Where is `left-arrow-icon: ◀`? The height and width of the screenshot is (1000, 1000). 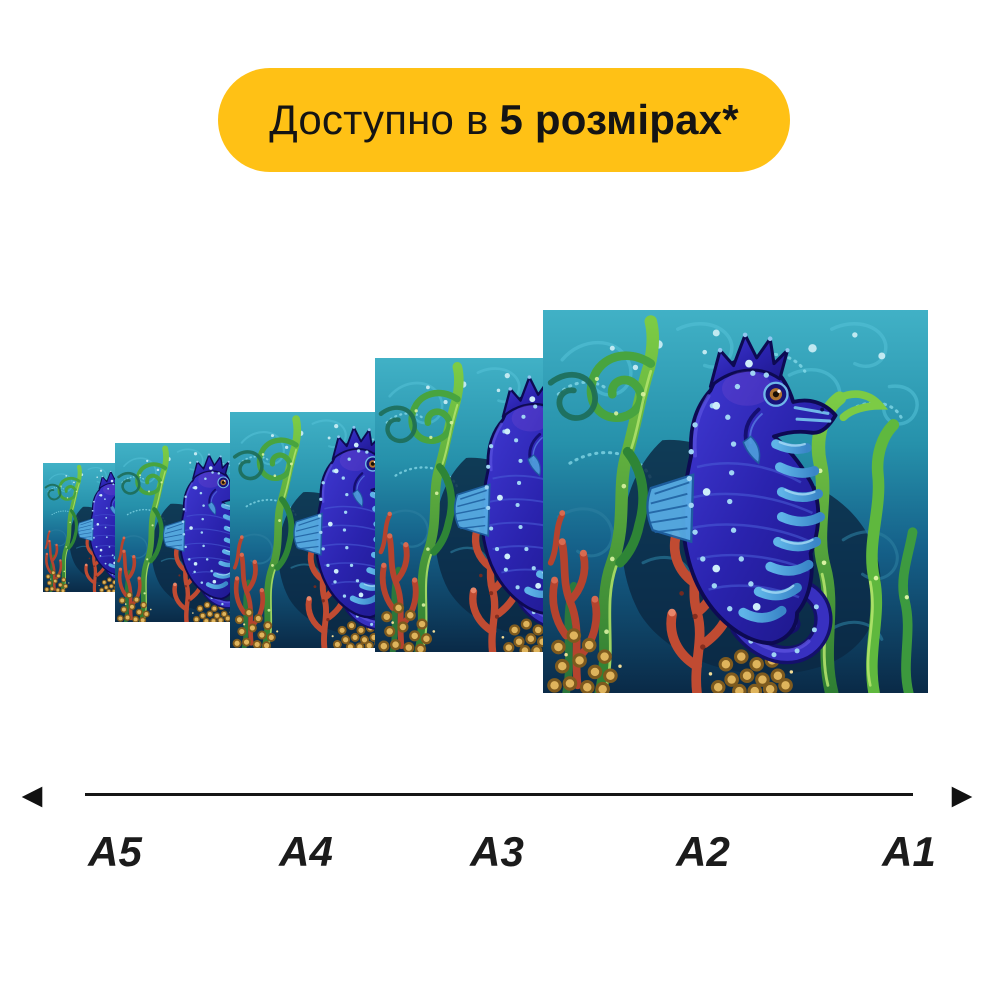 left-arrow-icon: ◀ is located at coordinates (32, 794).